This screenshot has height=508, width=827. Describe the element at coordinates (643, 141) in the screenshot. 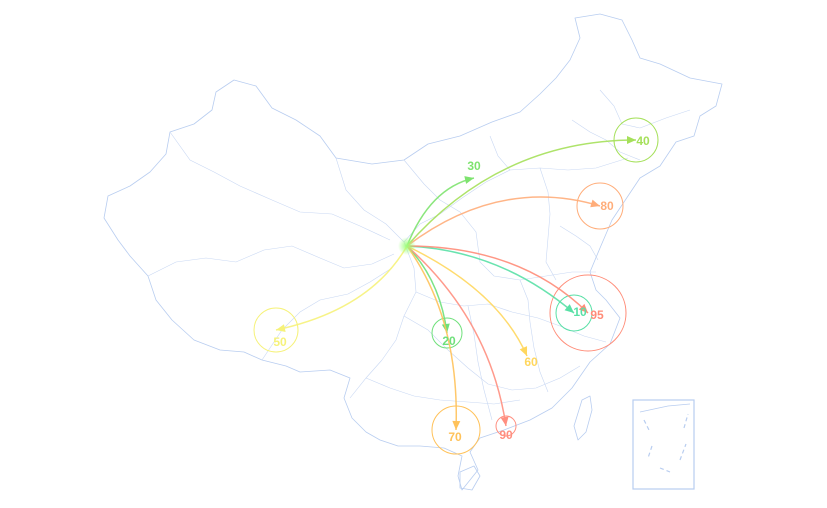

I see `flow-value-label: 40` at that location.